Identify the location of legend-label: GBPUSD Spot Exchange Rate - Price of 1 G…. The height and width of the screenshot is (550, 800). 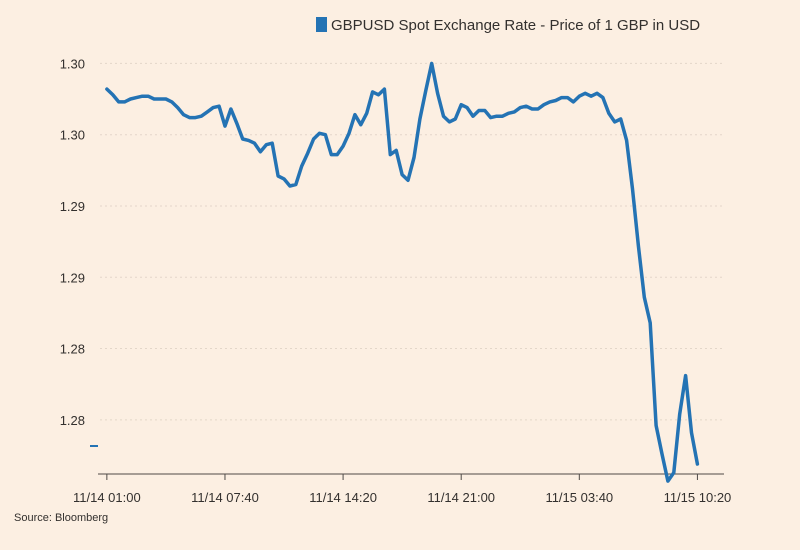
(515, 25).